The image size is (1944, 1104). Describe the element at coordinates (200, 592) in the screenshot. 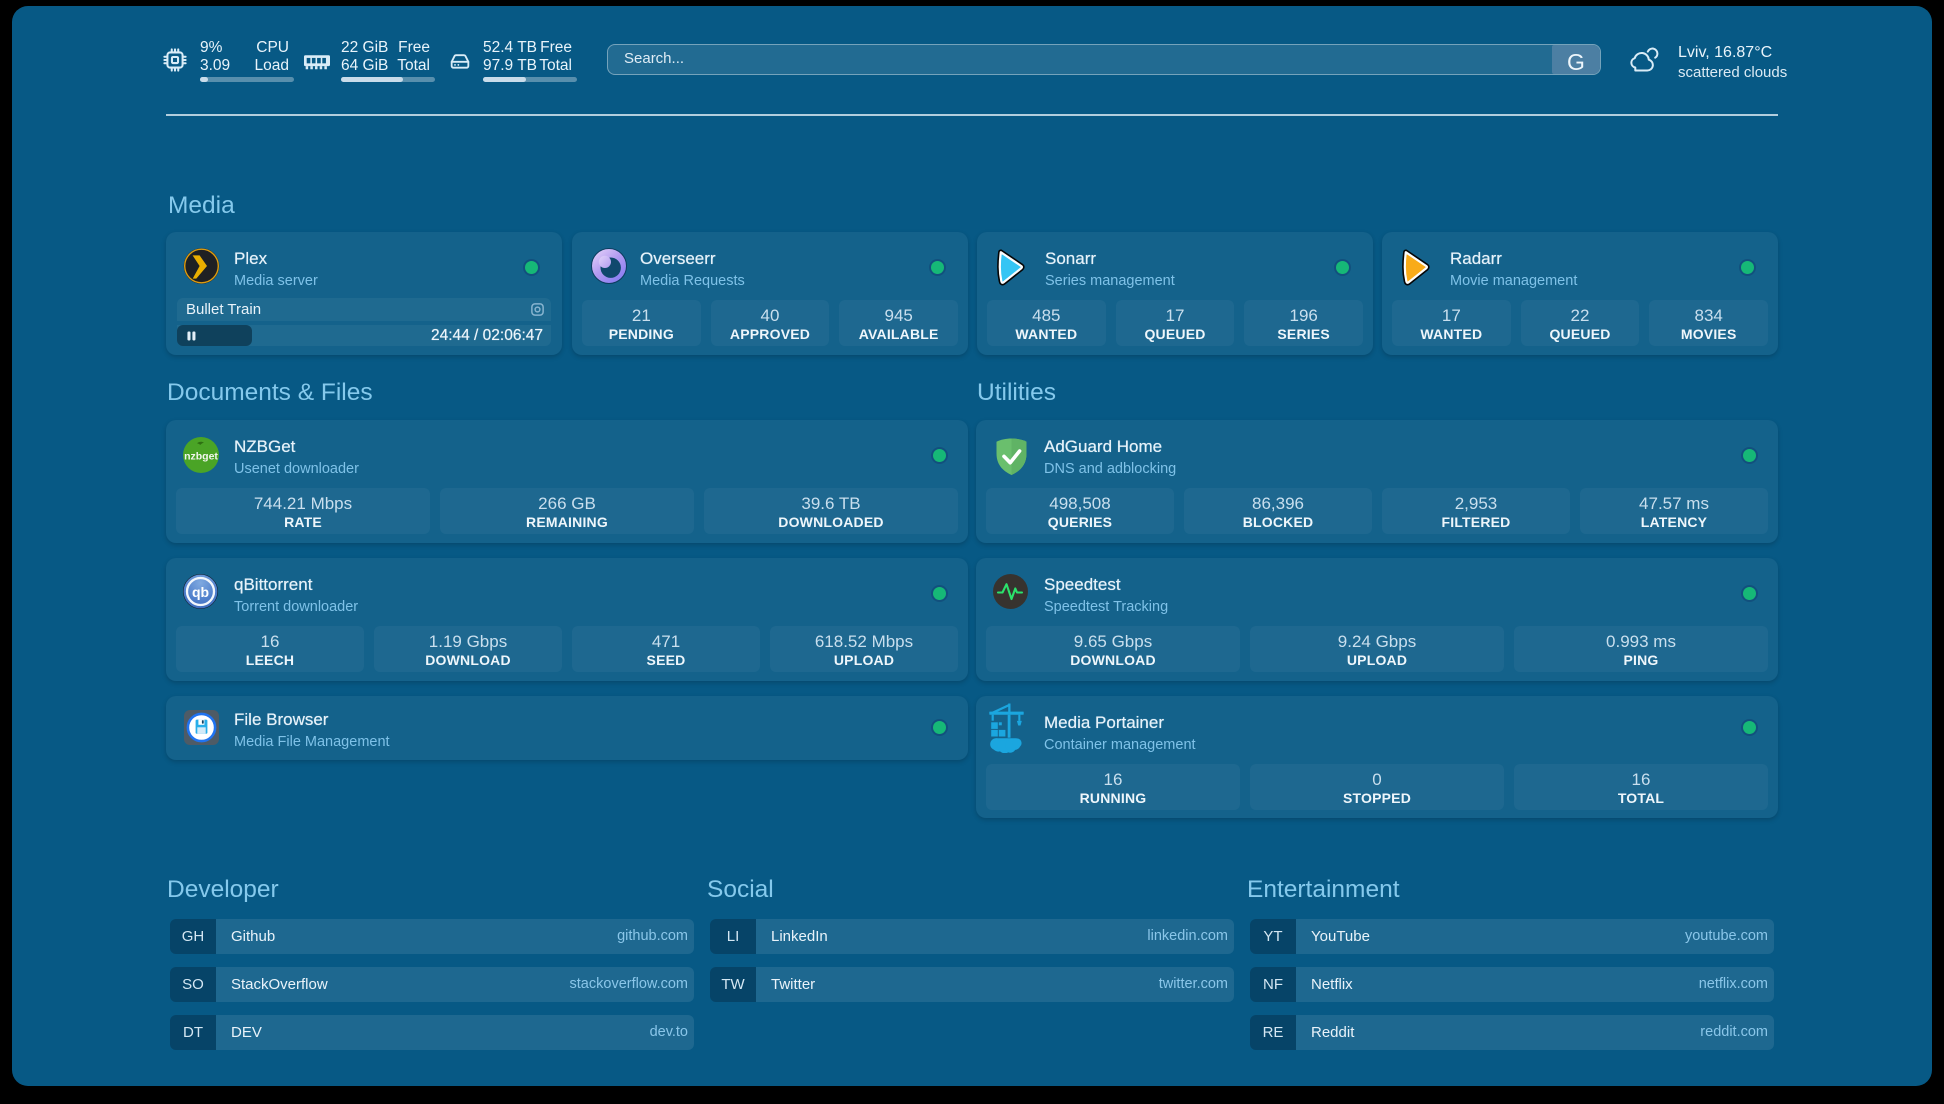

I see `svg-text: qb` at that location.